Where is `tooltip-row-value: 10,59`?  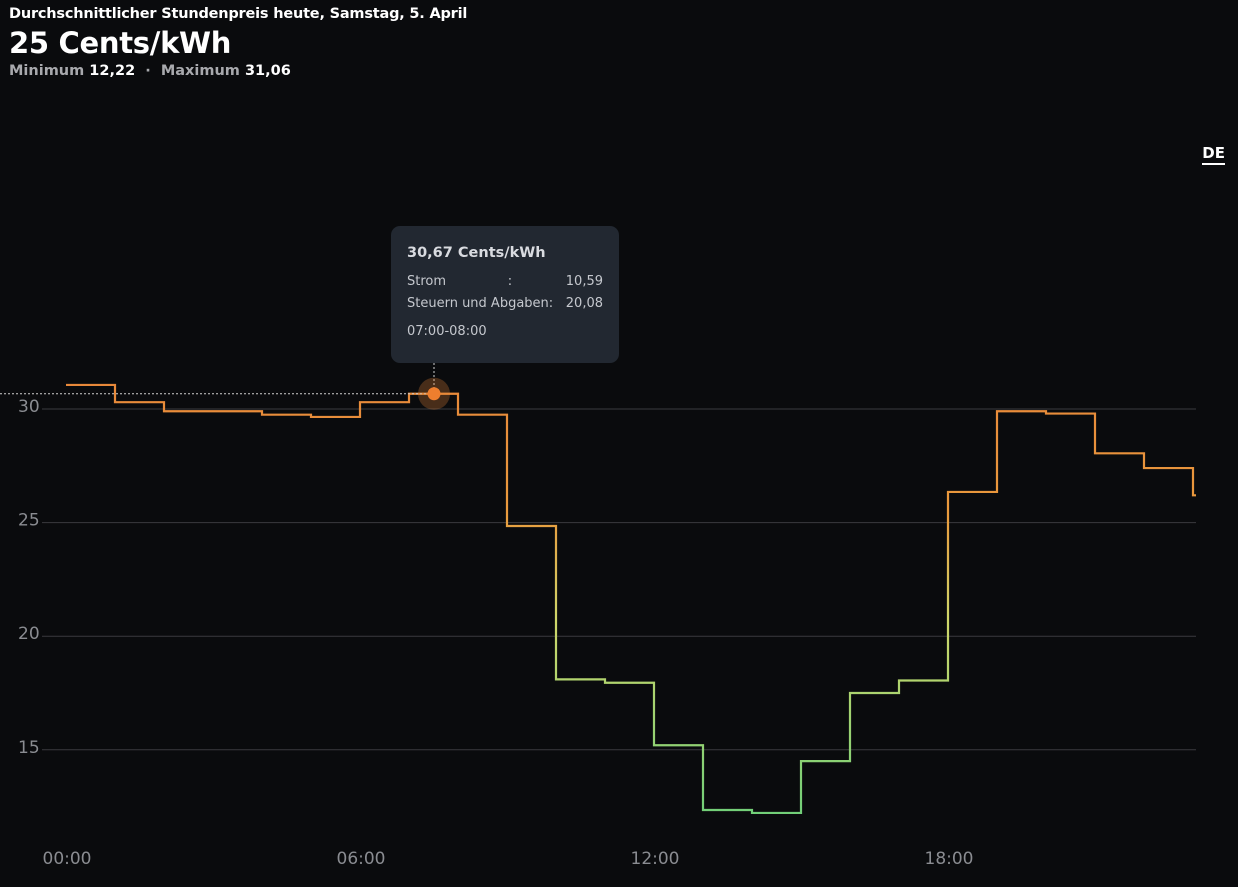 tooltip-row-value: 10,59 is located at coordinates (584, 281).